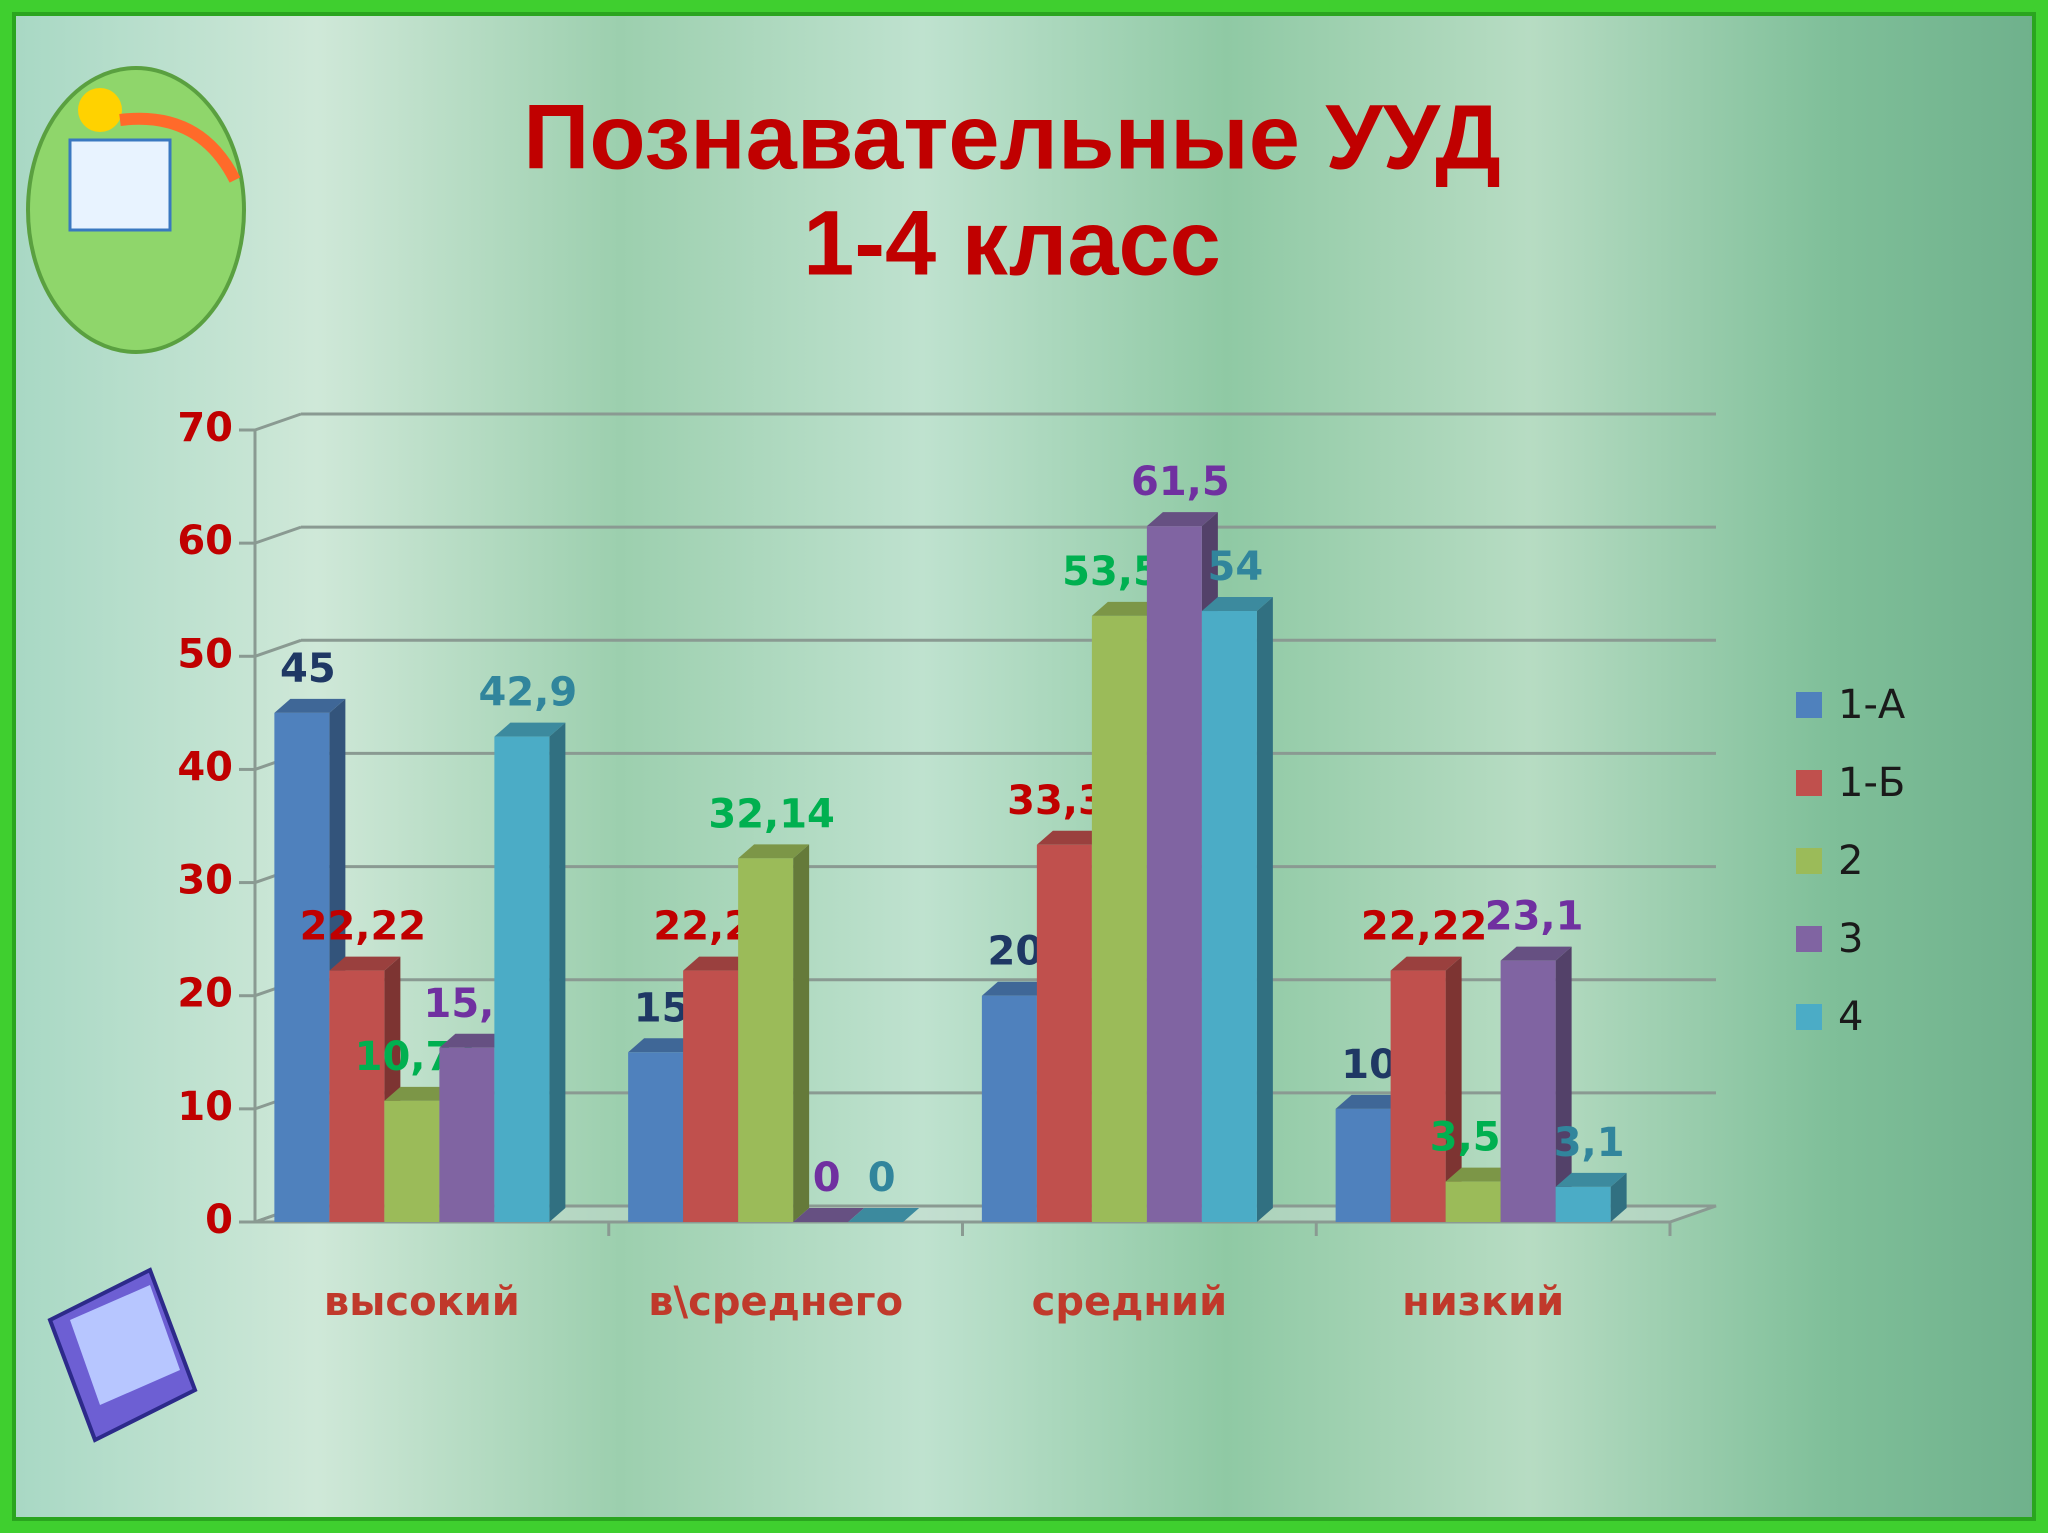 This screenshot has height=1537, width=2048. I want to click on legend-label: 1-Б, so click(1871, 783).